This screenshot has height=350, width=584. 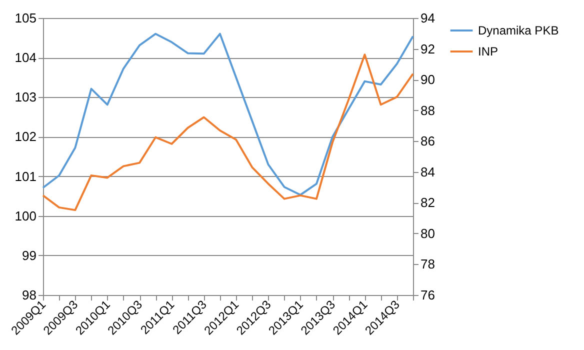 I want to click on y2-tick-label: 94, so click(x=427, y=18).